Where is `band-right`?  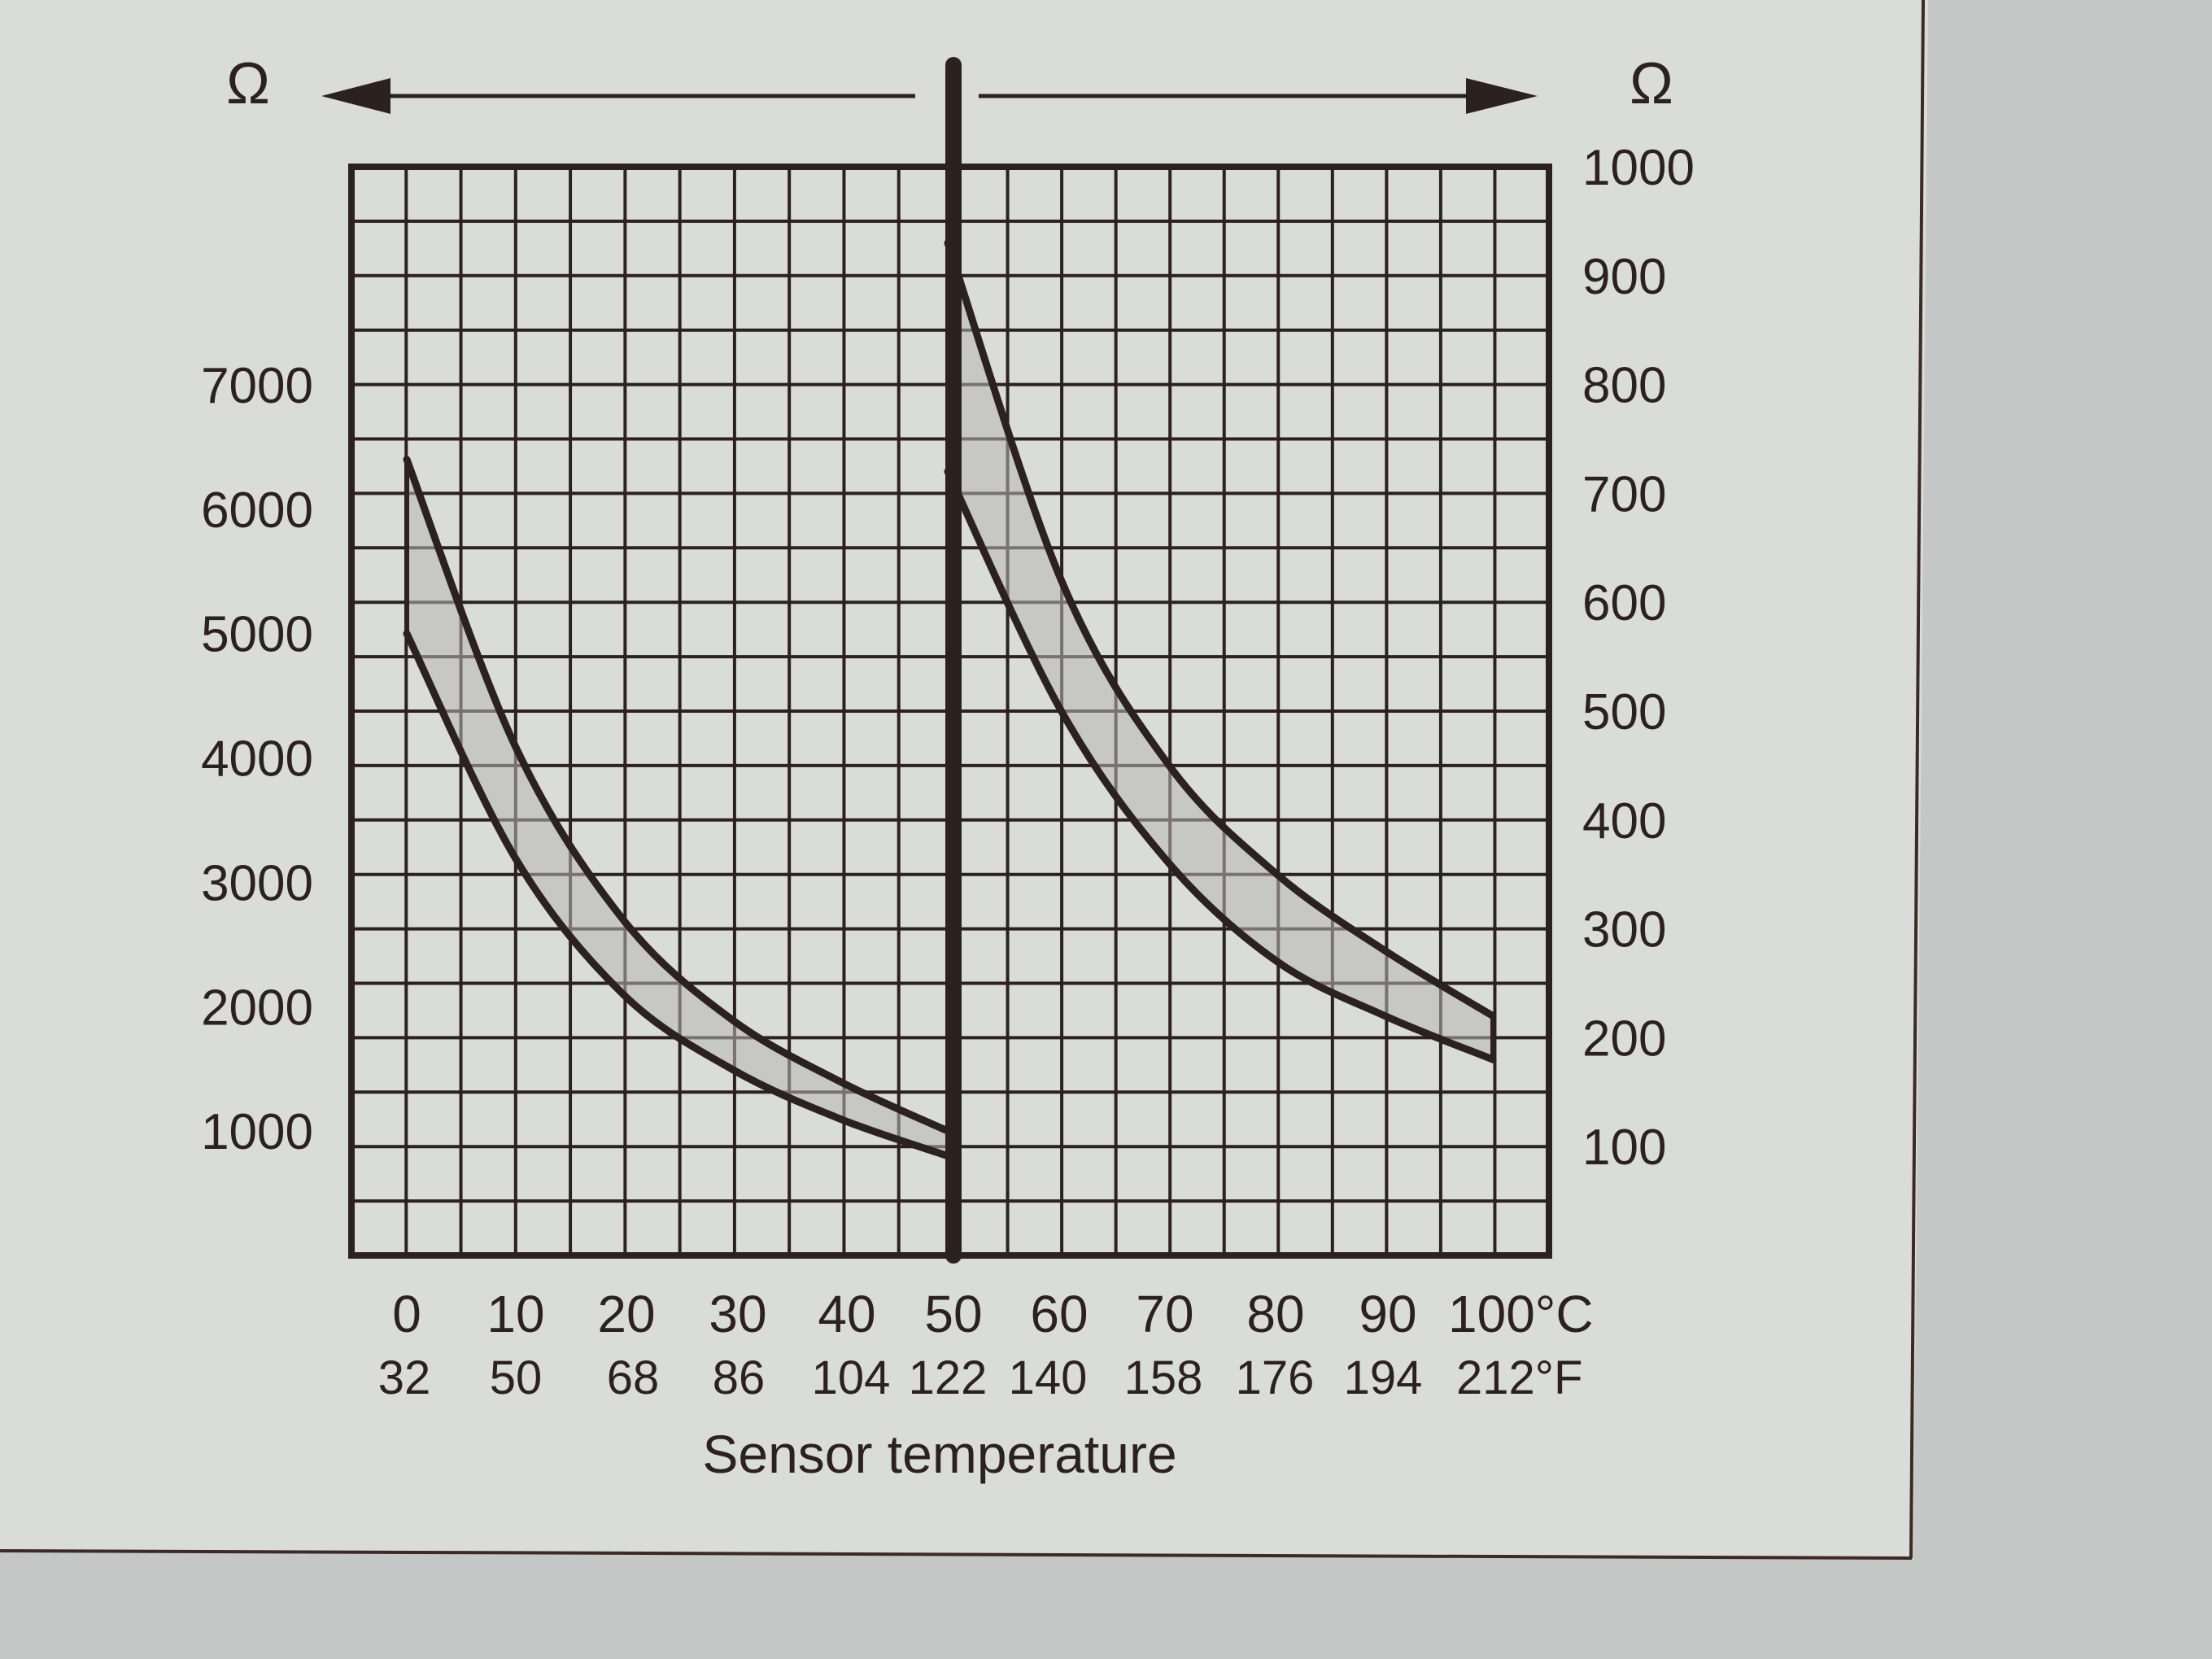
band-right is located at coordinates (1220, 651).